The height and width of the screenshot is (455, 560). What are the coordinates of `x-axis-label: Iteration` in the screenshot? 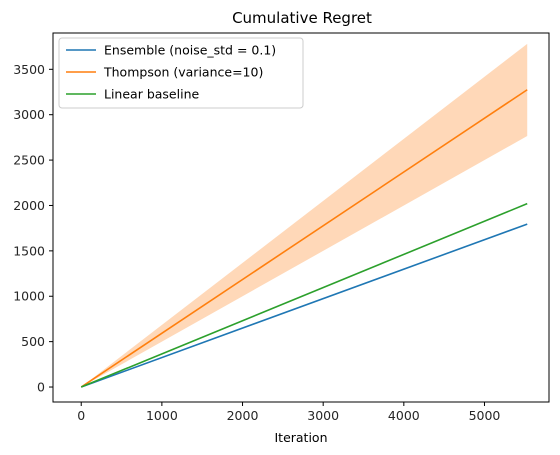 It's located at (300, 437).